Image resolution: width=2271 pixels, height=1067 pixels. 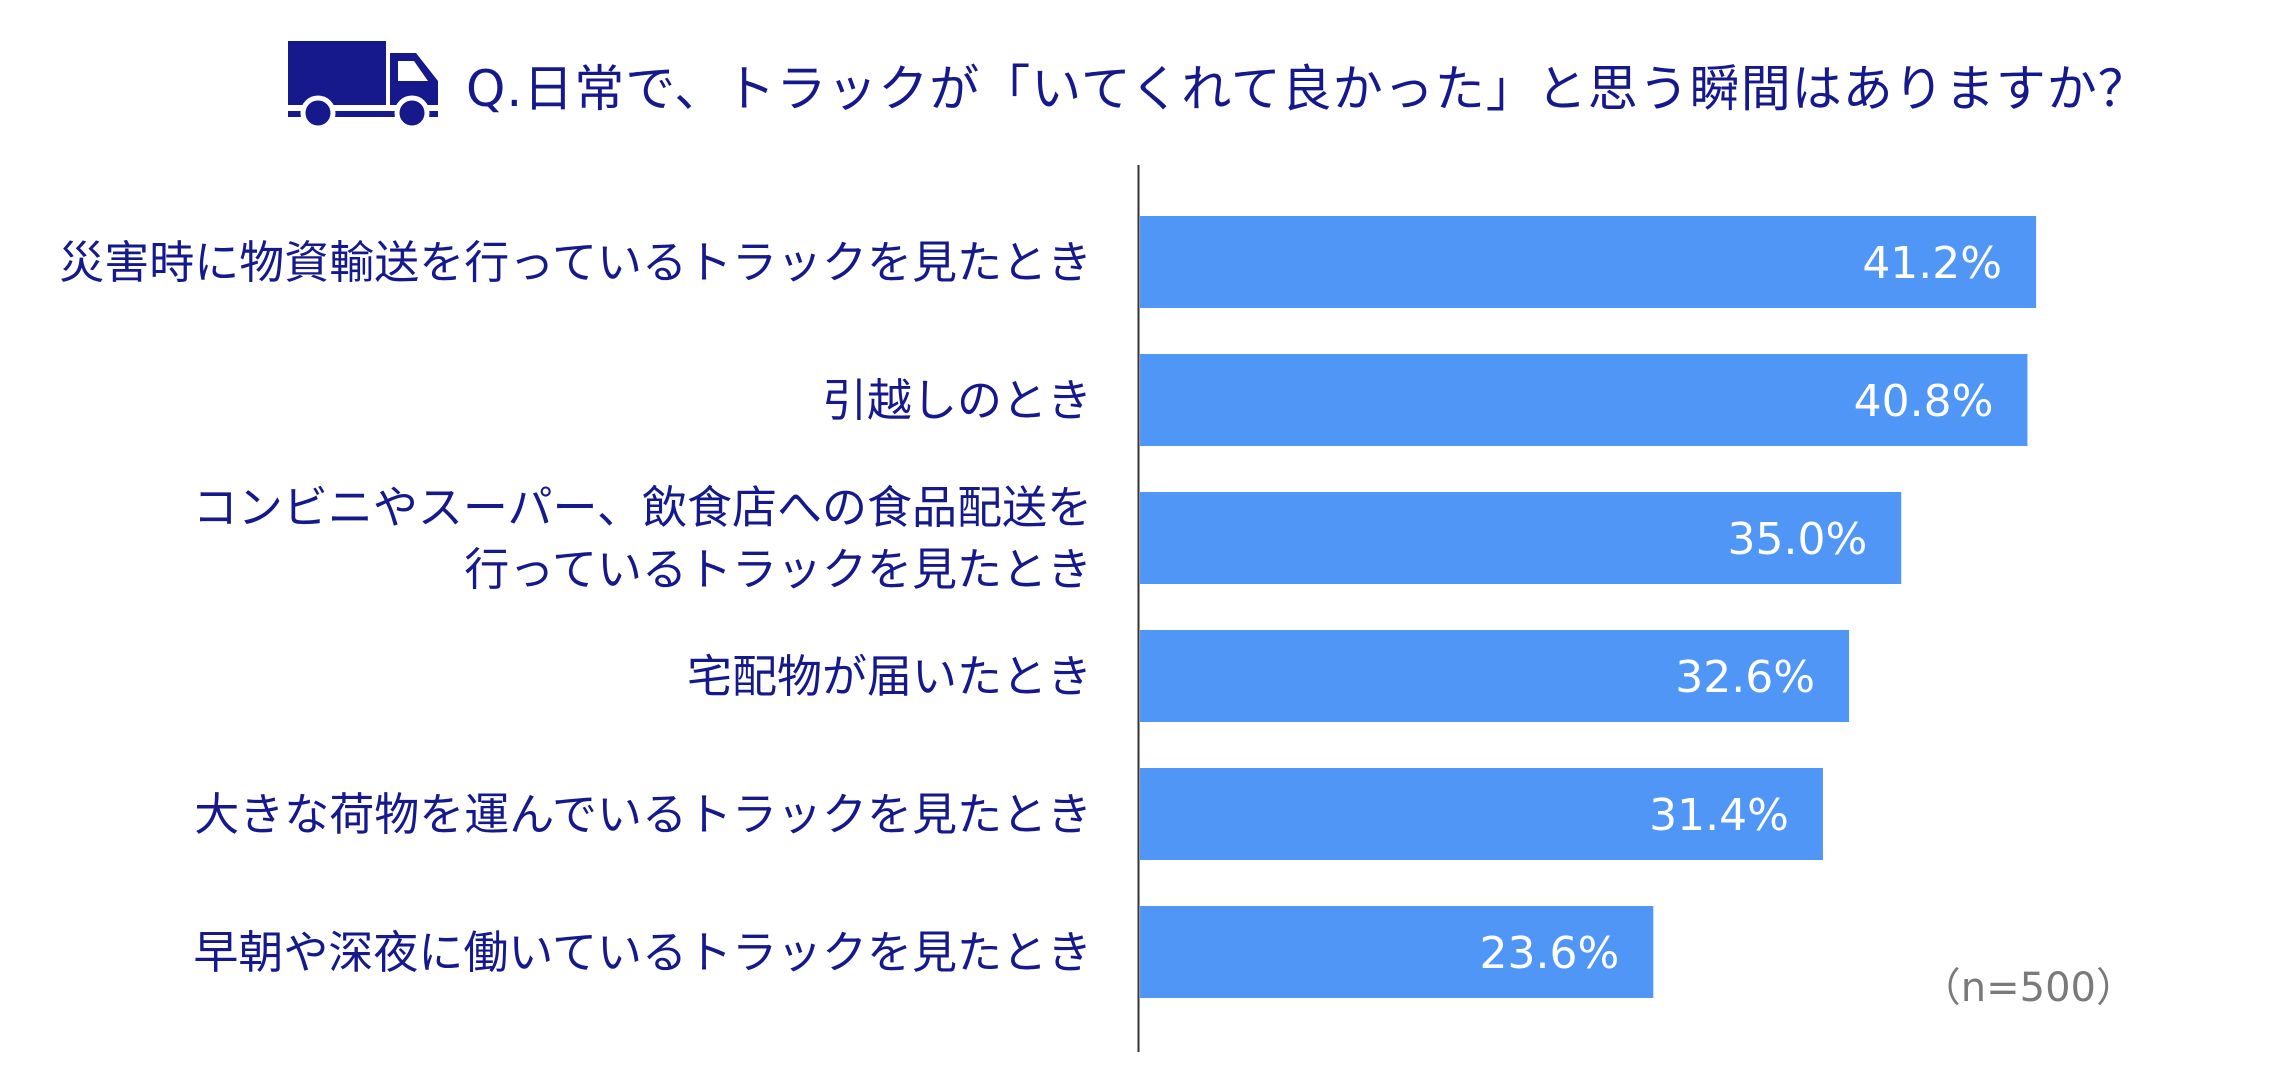 I want to click on chart-title-row: Q.日常で、トラックが「いてくれて良かった」と思う瞬間はありますか？, so click(x=1218, y=85).